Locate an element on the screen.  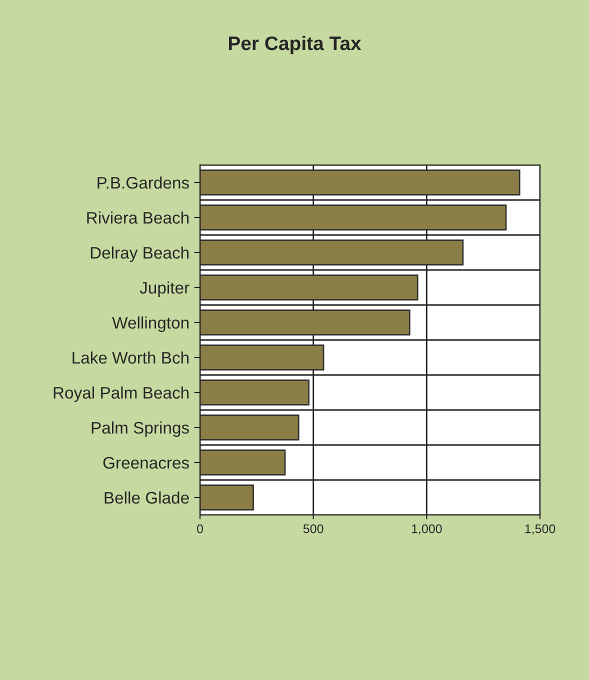
y-tick-label: Belle Glade is located at coordinates (146, 497).